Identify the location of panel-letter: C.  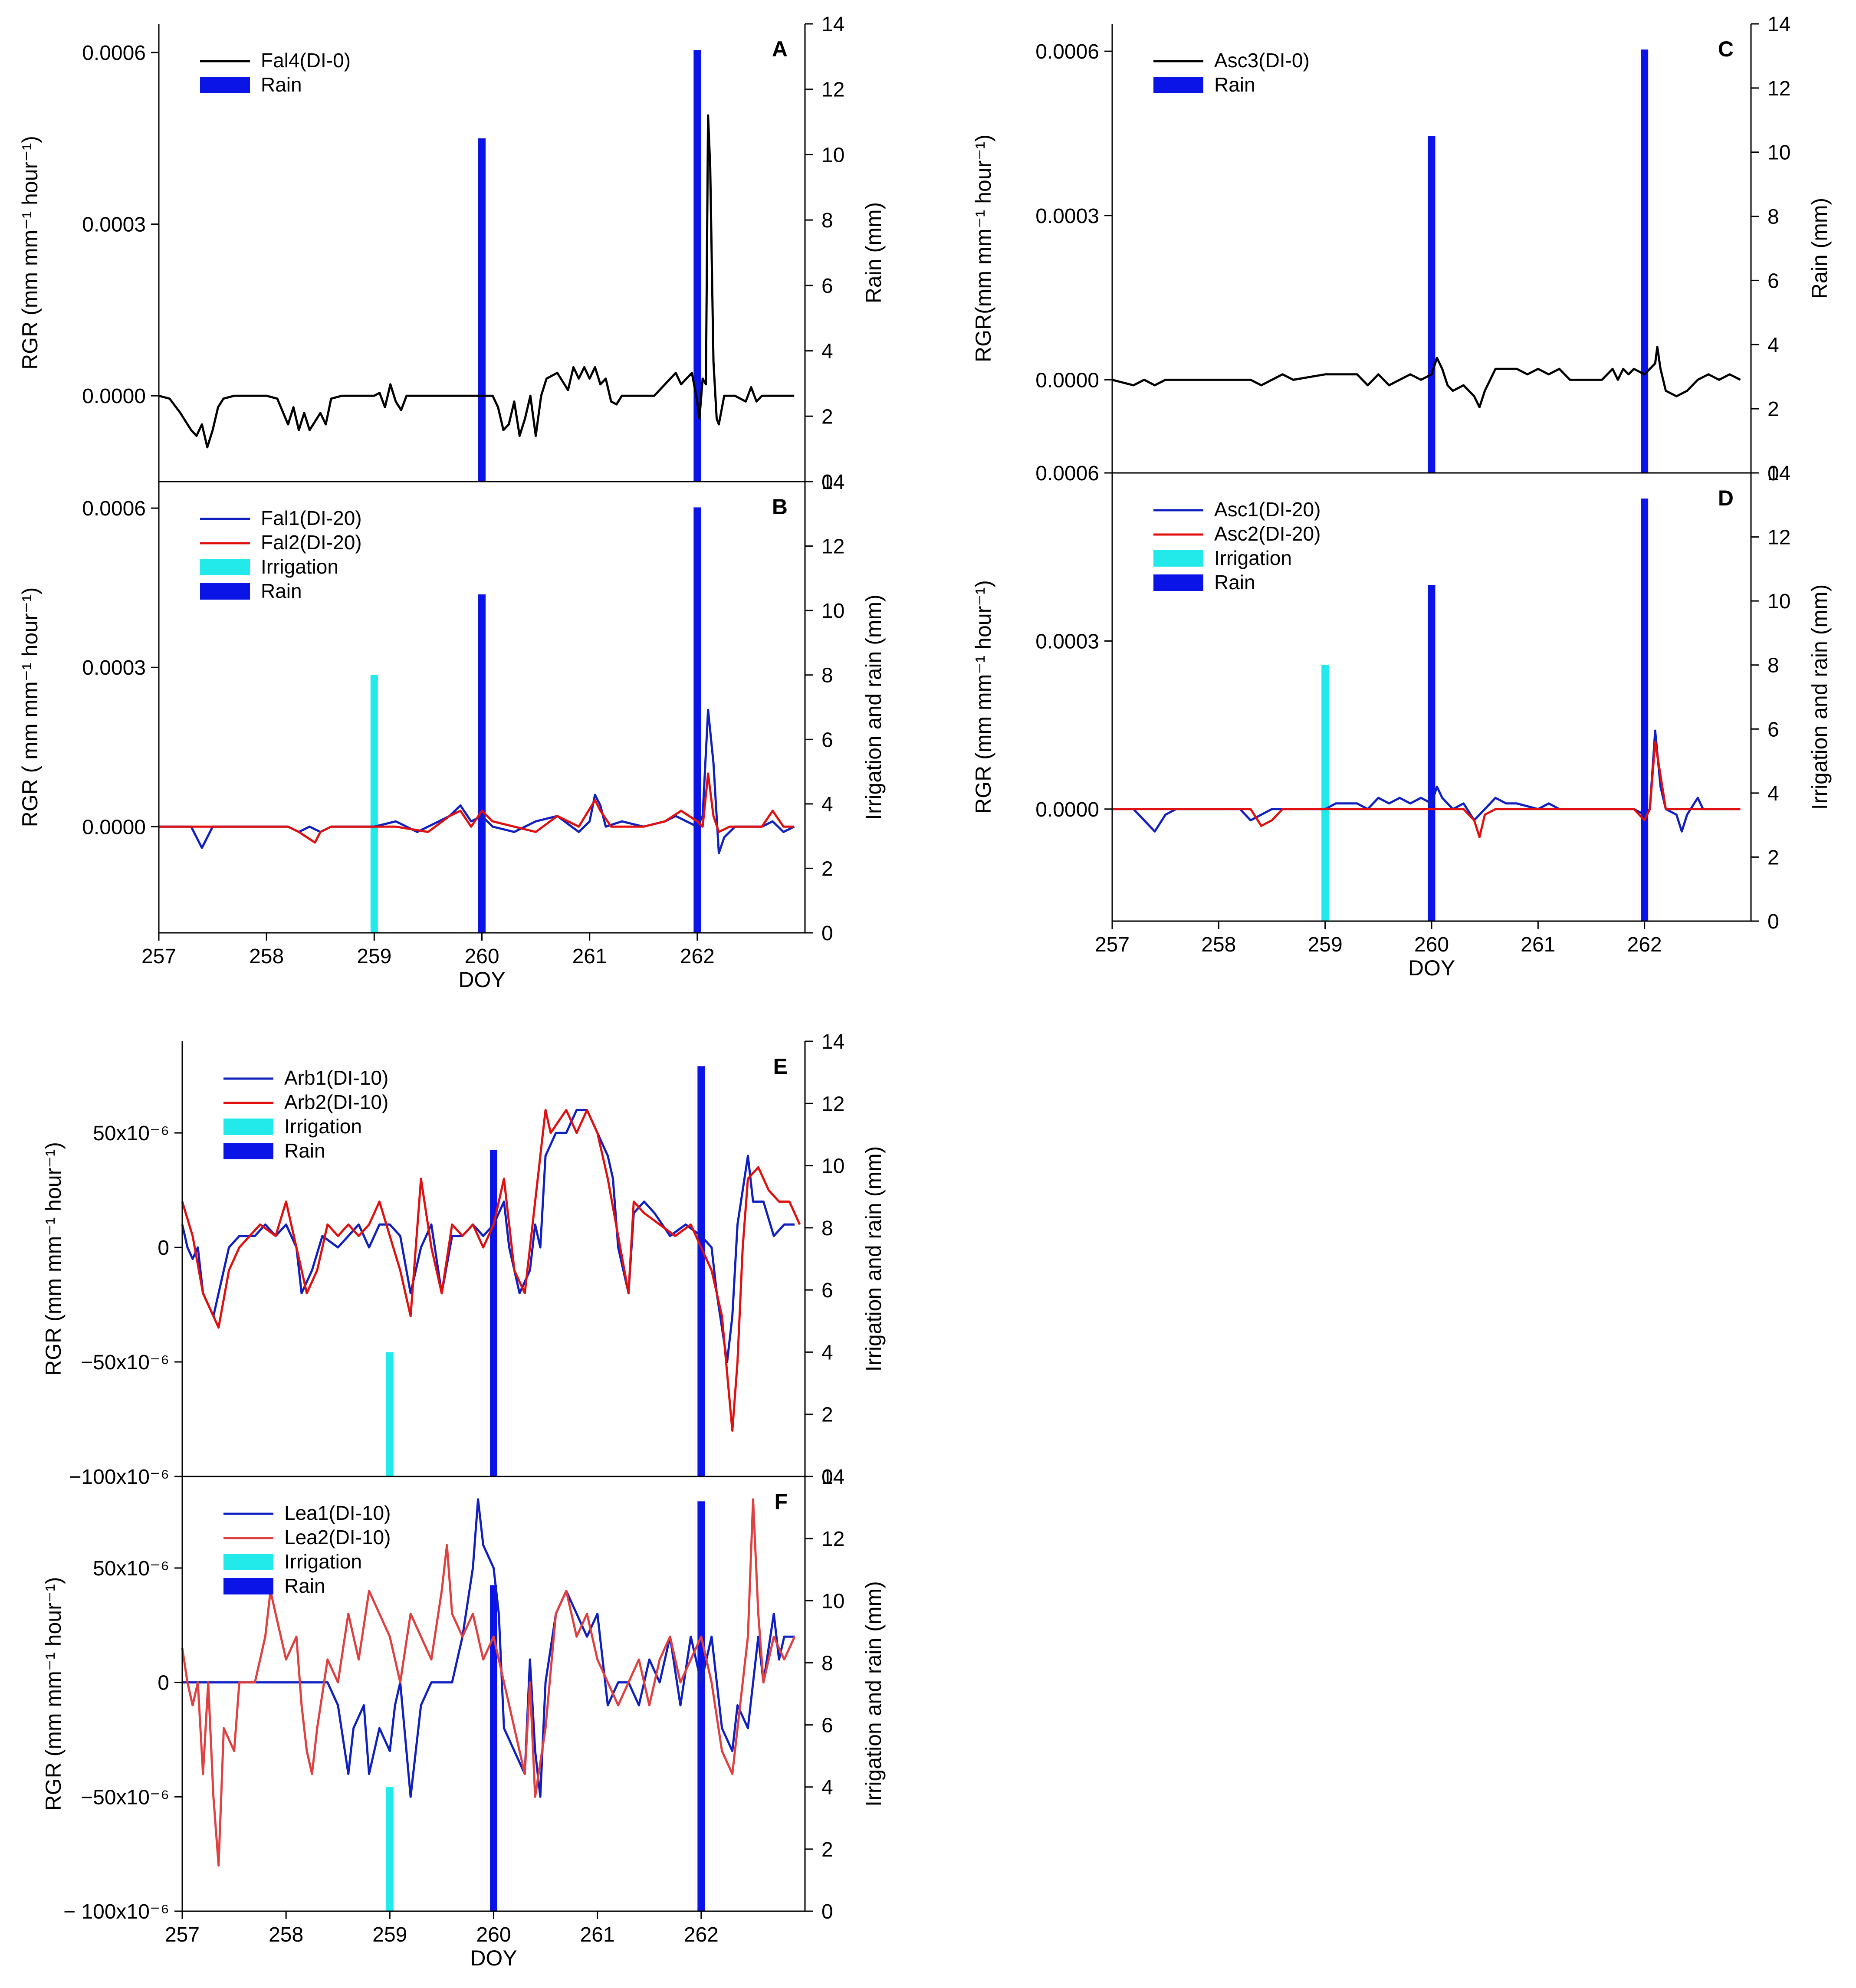
(1726, 49).